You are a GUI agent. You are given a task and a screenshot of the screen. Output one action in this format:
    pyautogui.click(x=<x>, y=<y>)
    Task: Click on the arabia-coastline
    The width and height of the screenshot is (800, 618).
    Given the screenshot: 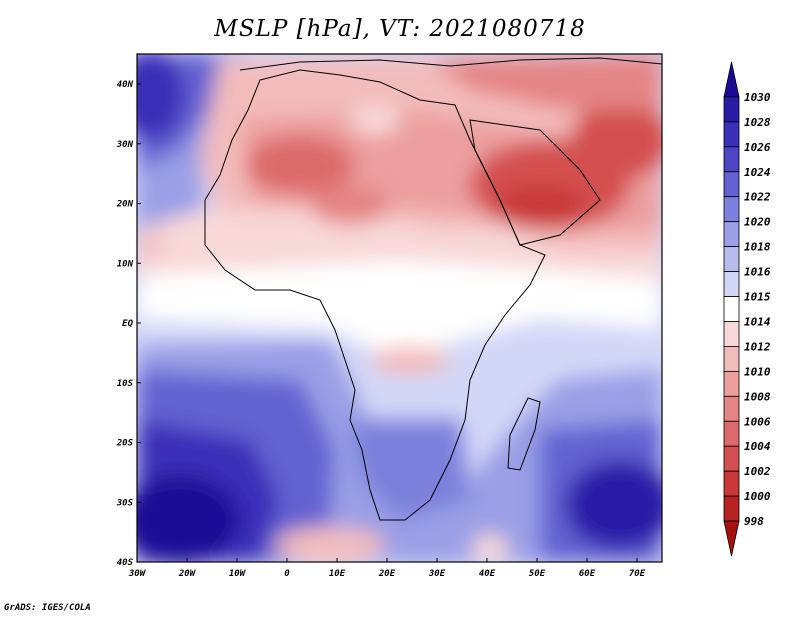 What is the action you would take?
    pyautogui.click(x=535, y=182)
    